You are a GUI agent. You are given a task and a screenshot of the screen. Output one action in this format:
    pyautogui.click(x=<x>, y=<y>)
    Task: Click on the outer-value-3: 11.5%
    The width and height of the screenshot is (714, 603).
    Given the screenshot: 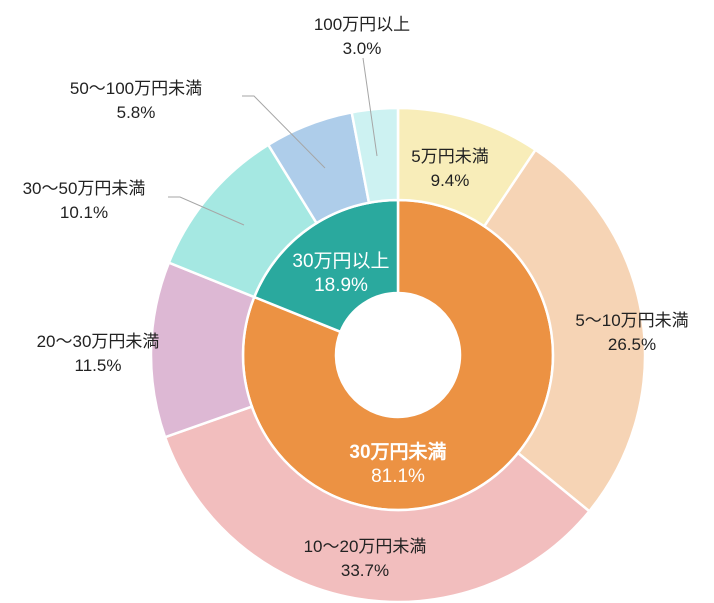 What is the action you would take?
    pyautogui.click(x=98, y=365)
    